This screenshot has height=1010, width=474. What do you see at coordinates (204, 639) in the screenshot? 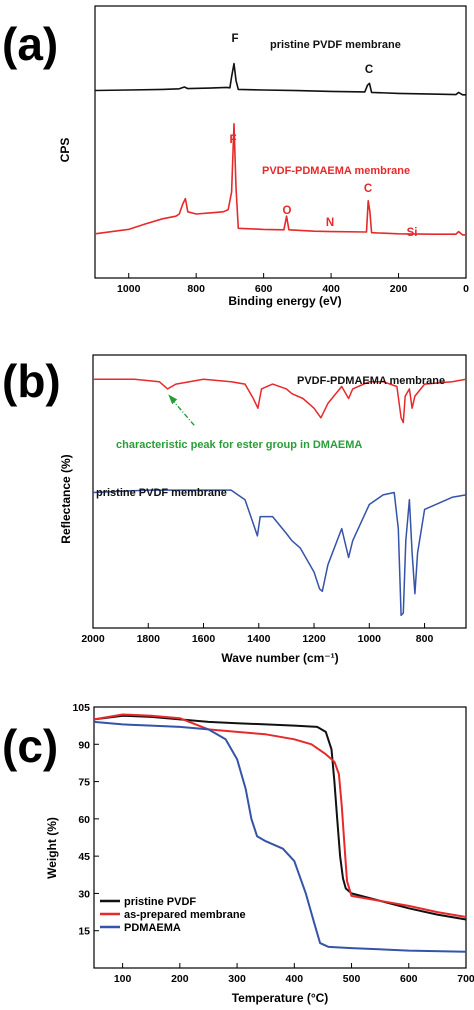
I see `x-tick-label-b-2: 1600` at bounding box center [204, 639].